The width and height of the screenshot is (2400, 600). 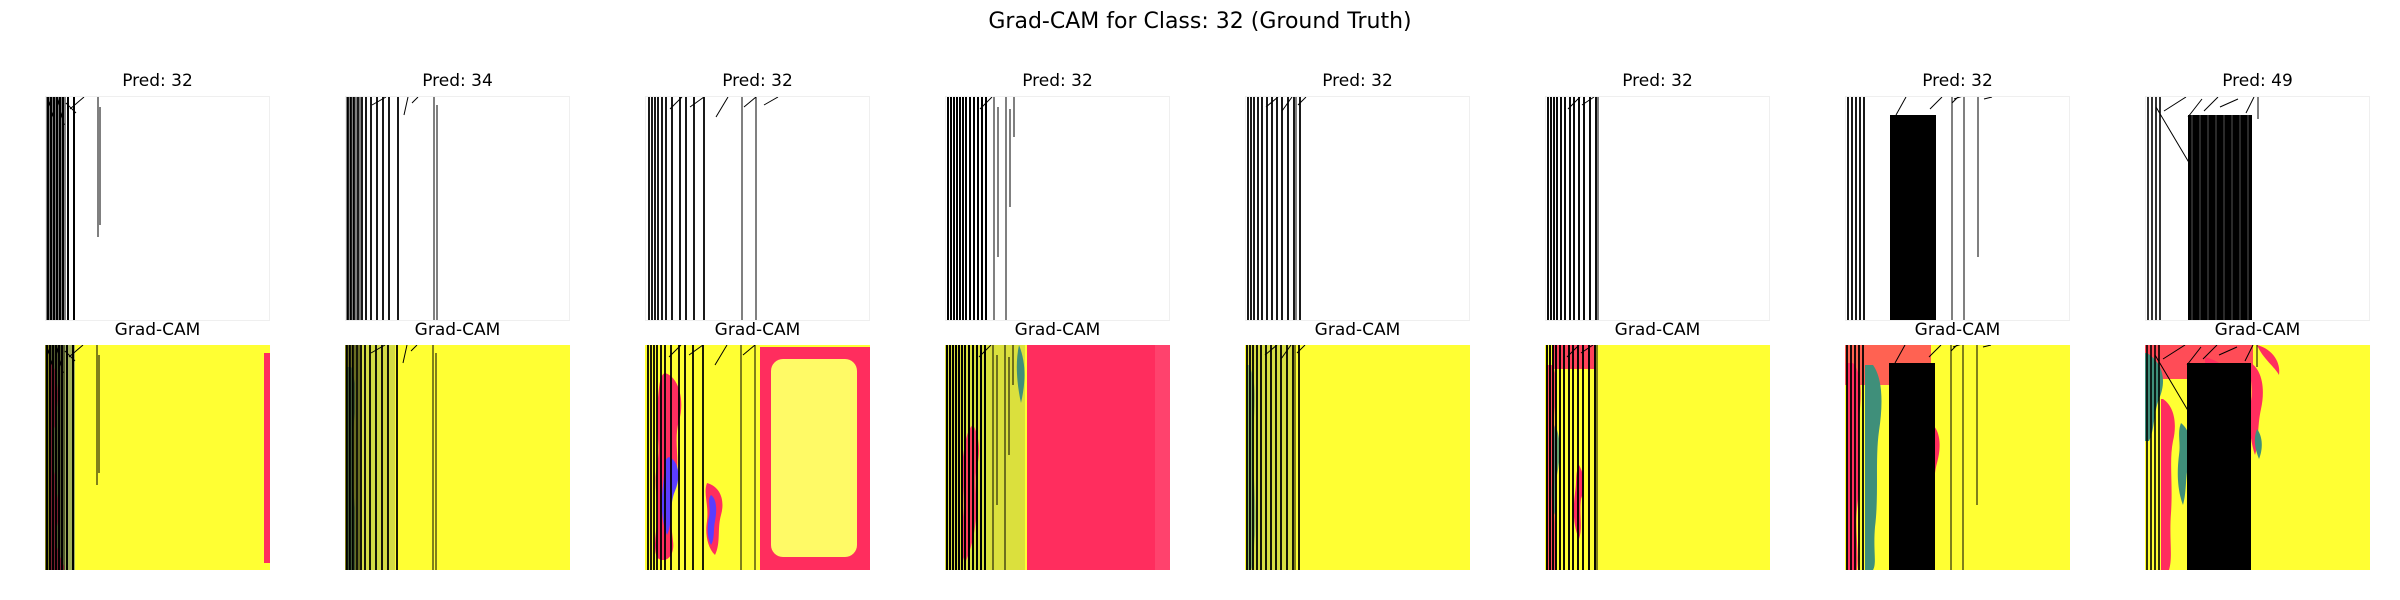 What do you see at coordinates (457, 81) in the screenshot?
I see `pred-label-2: Pred: 34` at bounding box center [457, 81].